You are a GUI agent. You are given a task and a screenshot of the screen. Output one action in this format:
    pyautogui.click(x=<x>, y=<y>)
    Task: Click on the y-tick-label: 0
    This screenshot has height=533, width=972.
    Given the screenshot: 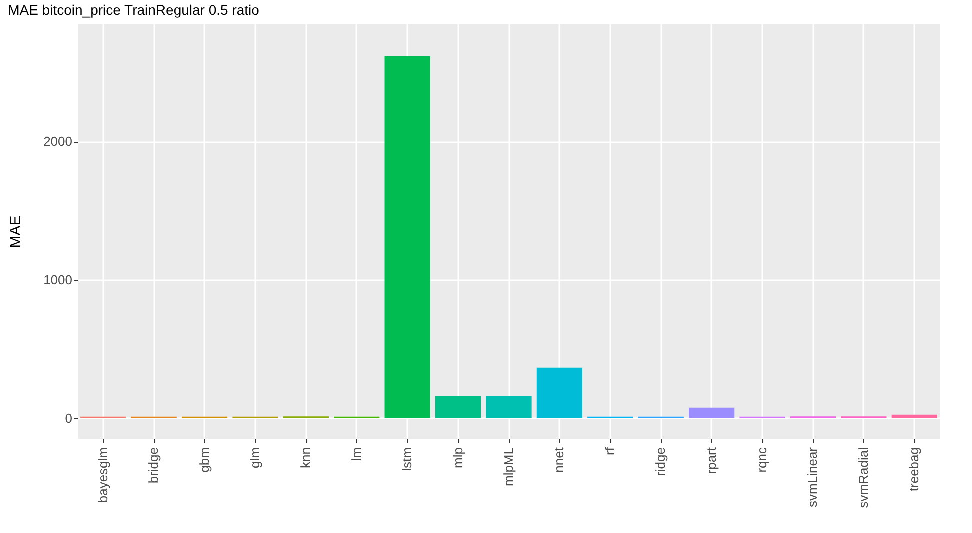 What is the action you would take?
    pyautogui.click(x=68, y=418)
    